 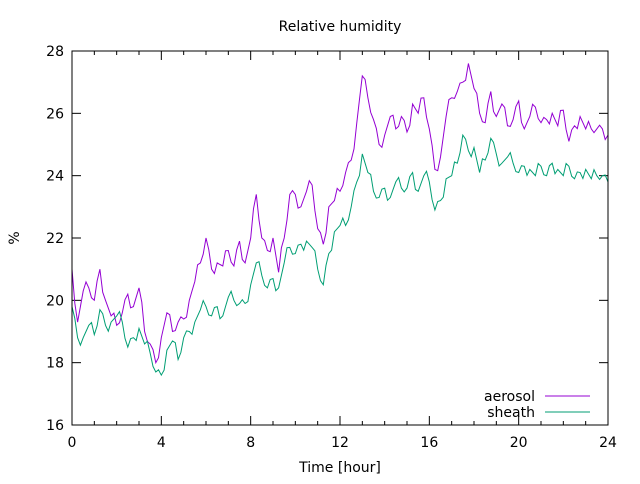 What do you see at coordinates (519, 443) in the screenshot?
I see `x-tick-label: 20` at bounding box center [519, 443].